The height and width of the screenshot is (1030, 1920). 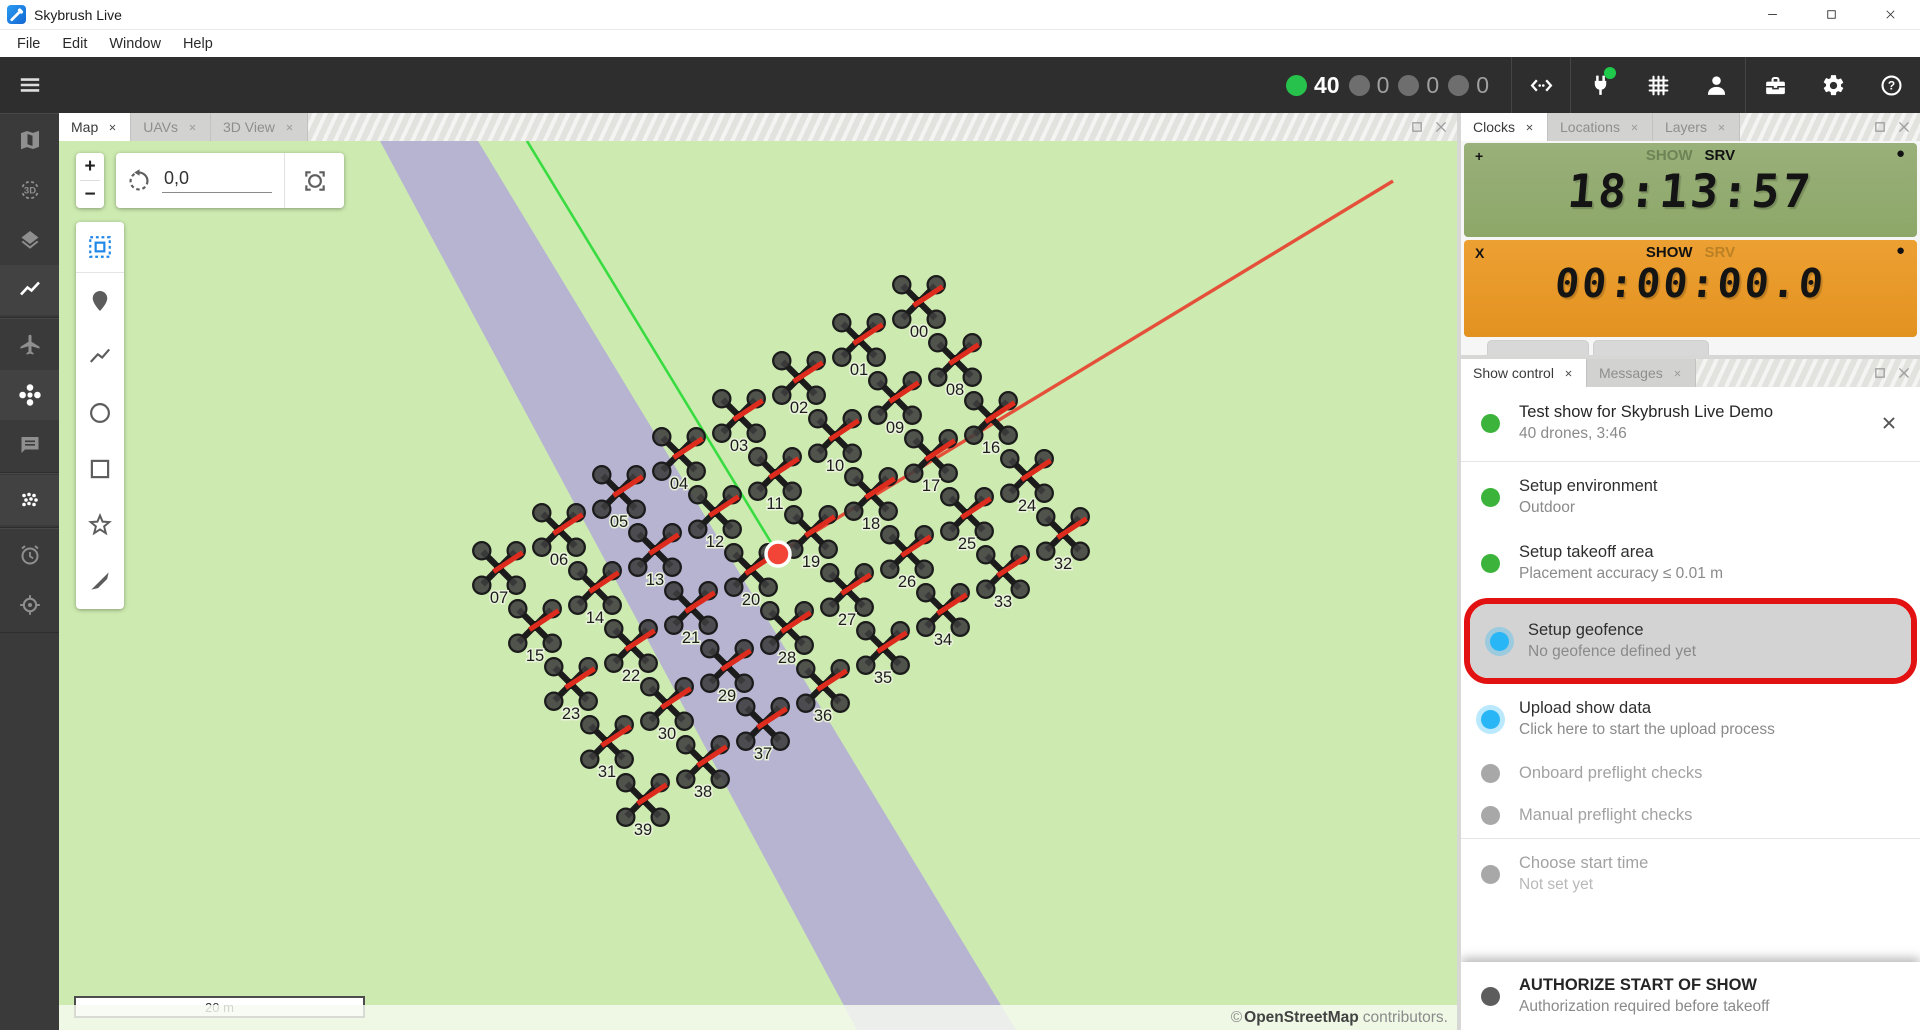 I want to click on menu-help: Help, so click(x=197, y=43).